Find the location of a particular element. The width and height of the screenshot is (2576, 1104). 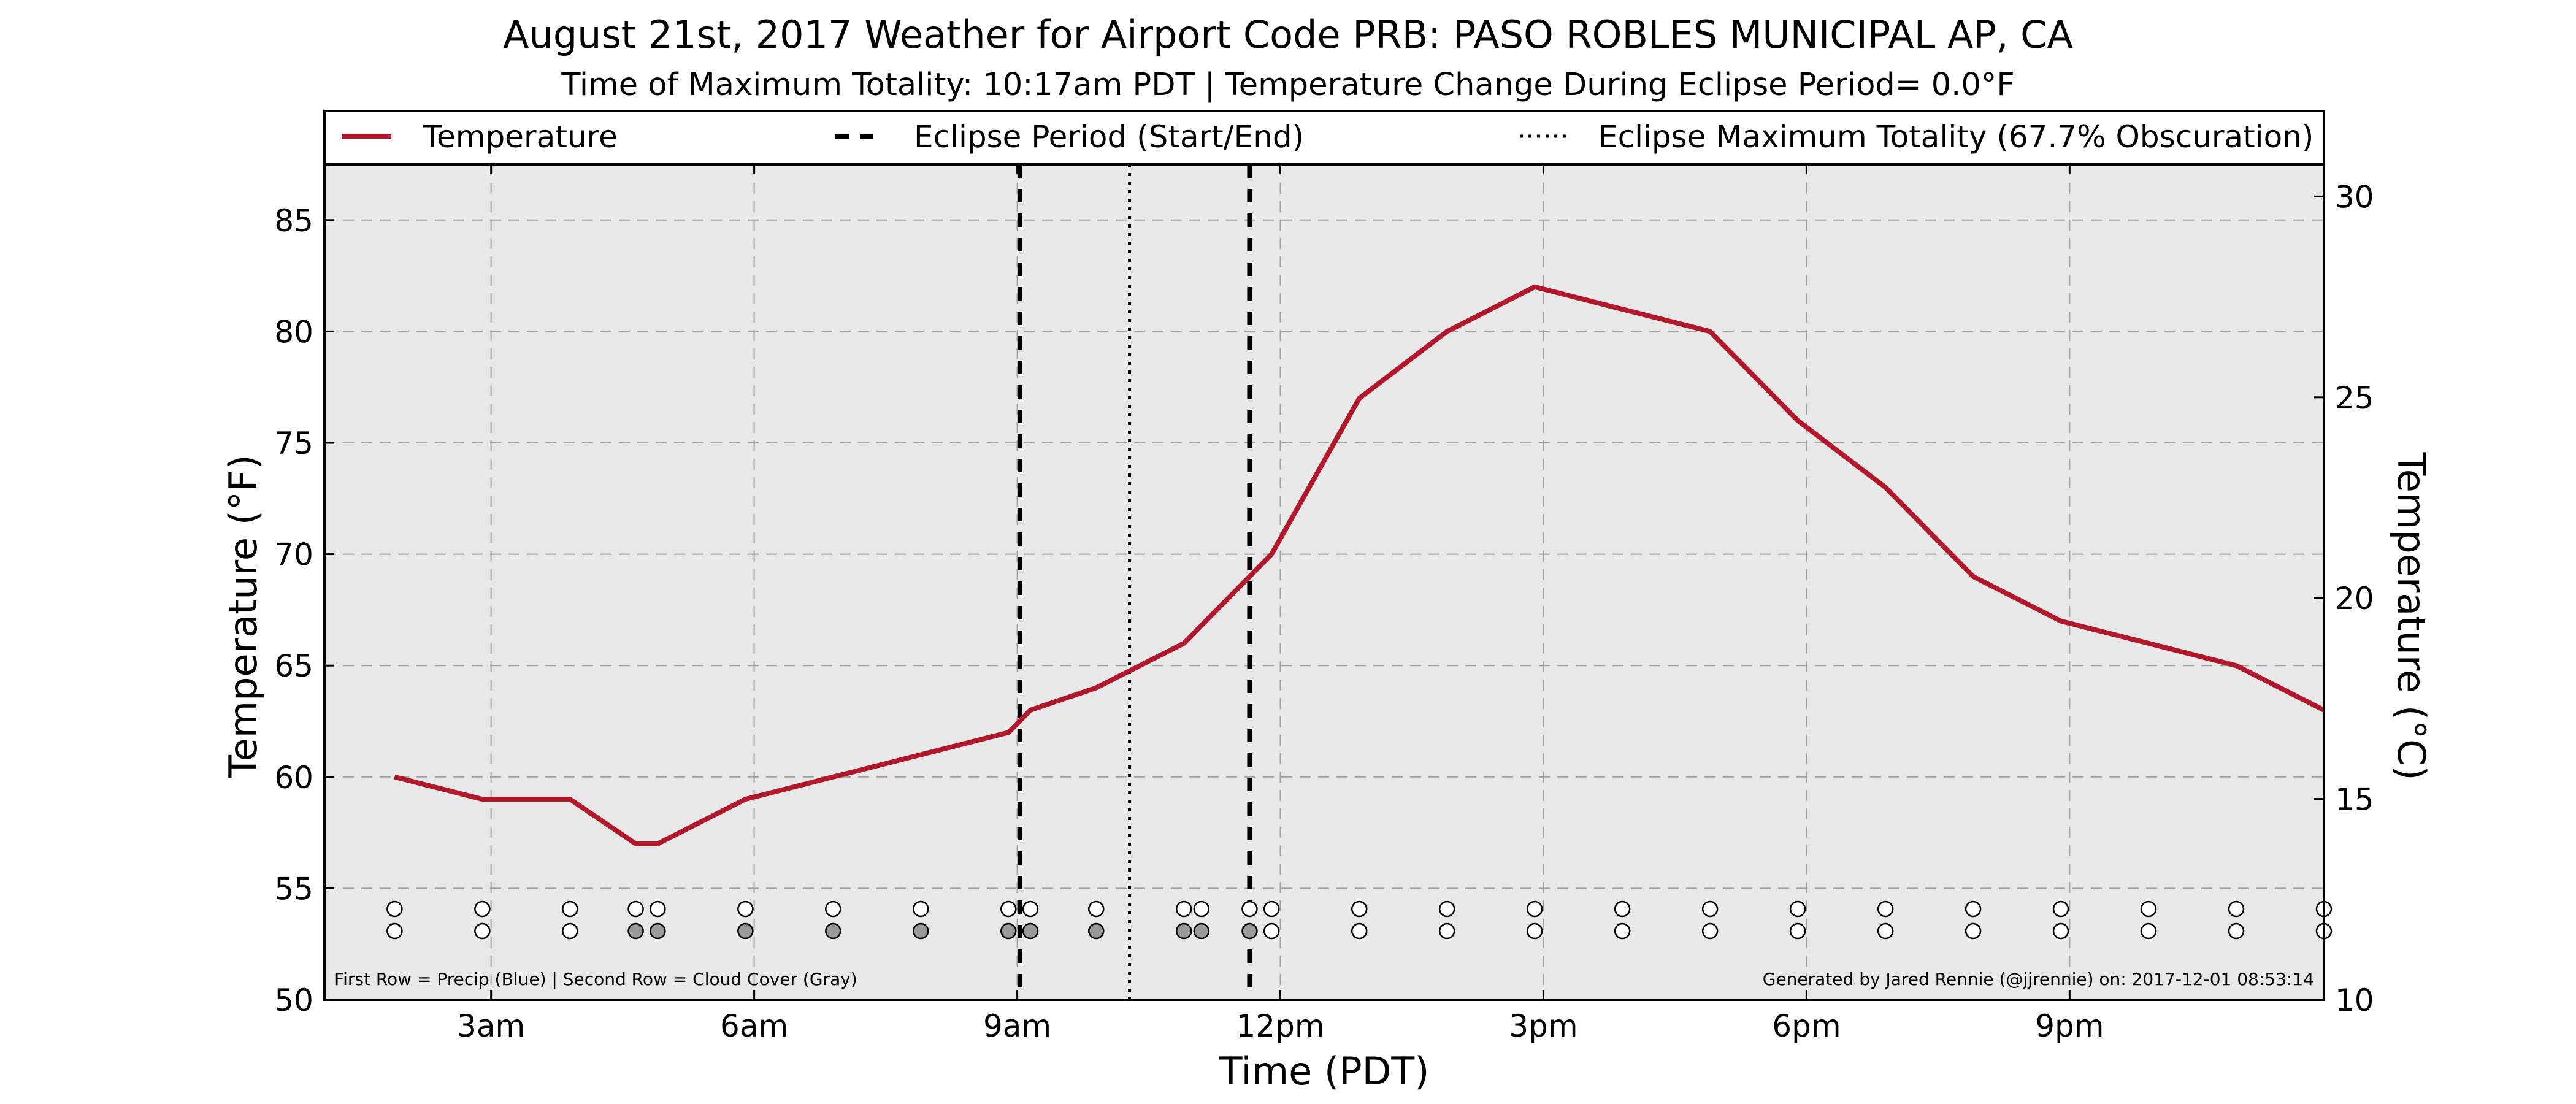

y-tick-label: 65 is located at coordinates (293, 666).